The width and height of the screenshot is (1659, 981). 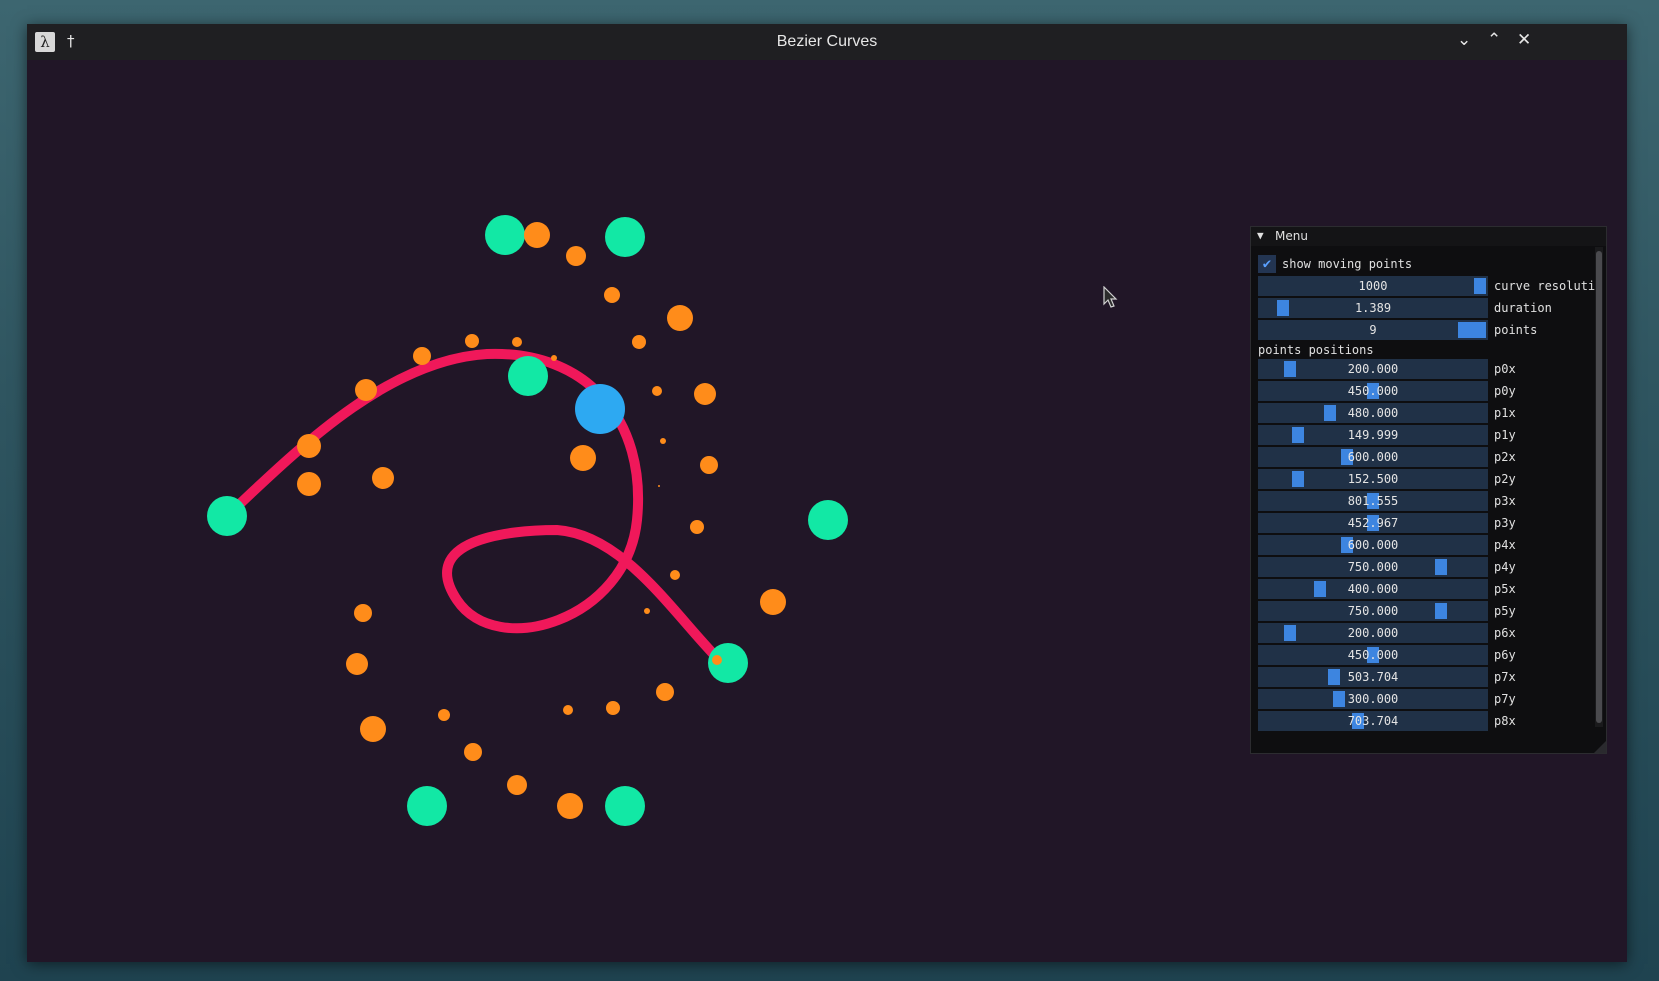 I want to click on slider-label: p0x, so click(x=1505, y=369).